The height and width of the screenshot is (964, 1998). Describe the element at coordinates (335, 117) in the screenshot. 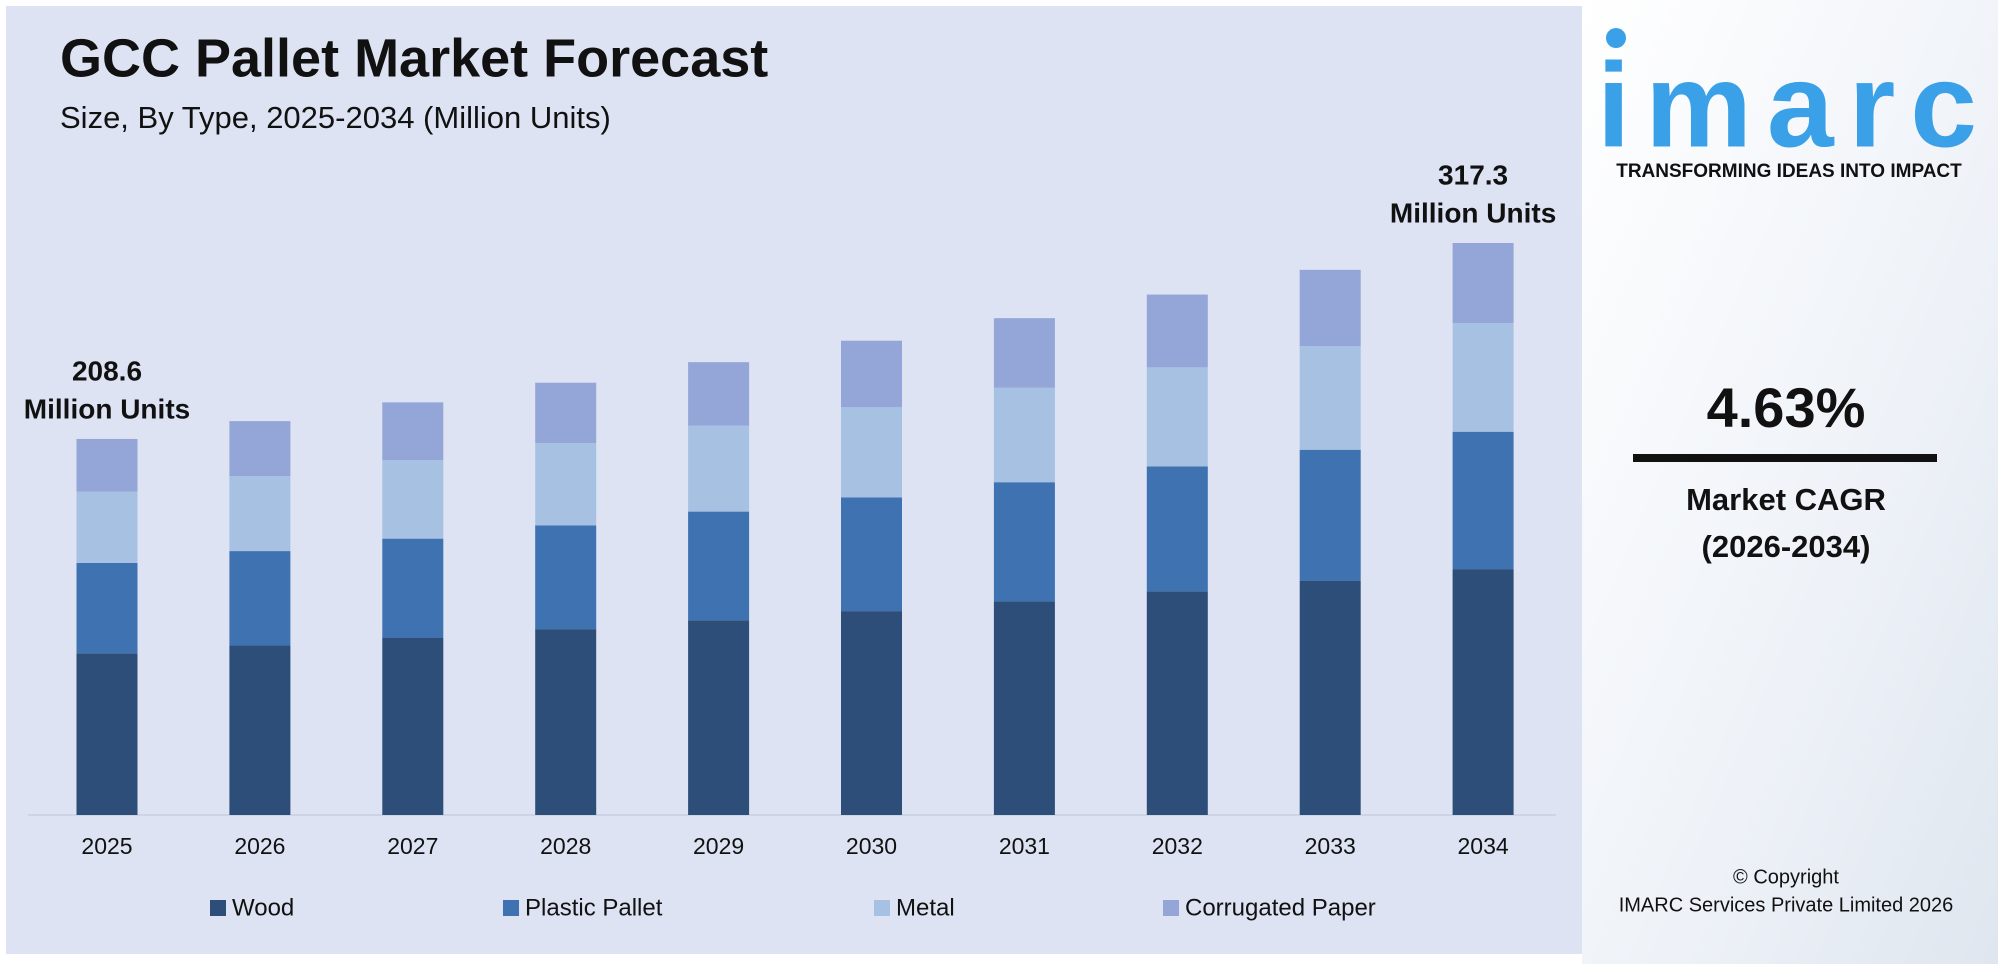

I see `chart-subtitle: Size, By Type, 2025-2034 (Million Units)` at that location.